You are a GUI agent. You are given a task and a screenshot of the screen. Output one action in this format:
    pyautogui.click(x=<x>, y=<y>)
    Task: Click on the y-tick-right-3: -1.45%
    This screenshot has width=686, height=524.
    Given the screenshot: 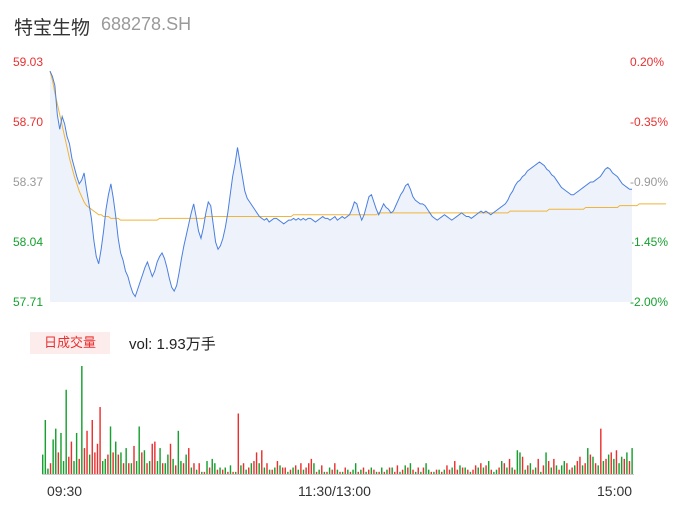 What is the action you would take?
    pyautogui.click(x=649, y=242)
    